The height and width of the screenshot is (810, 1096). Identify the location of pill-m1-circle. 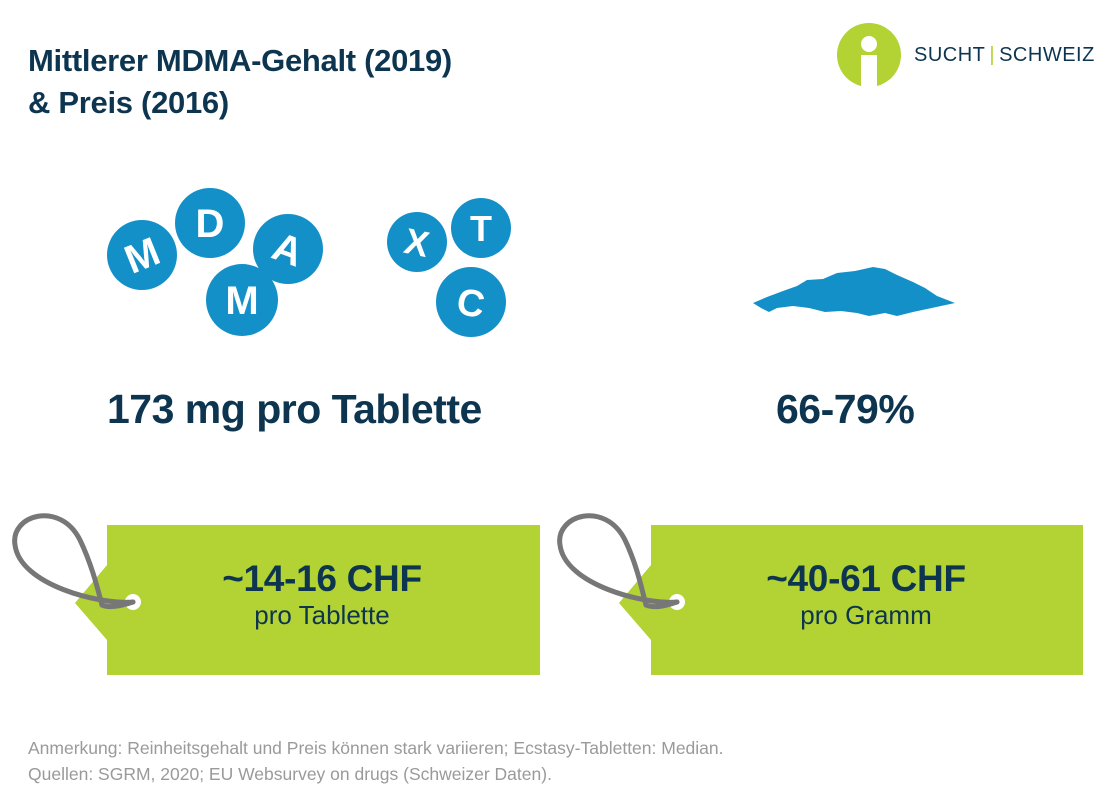
(142, 255).